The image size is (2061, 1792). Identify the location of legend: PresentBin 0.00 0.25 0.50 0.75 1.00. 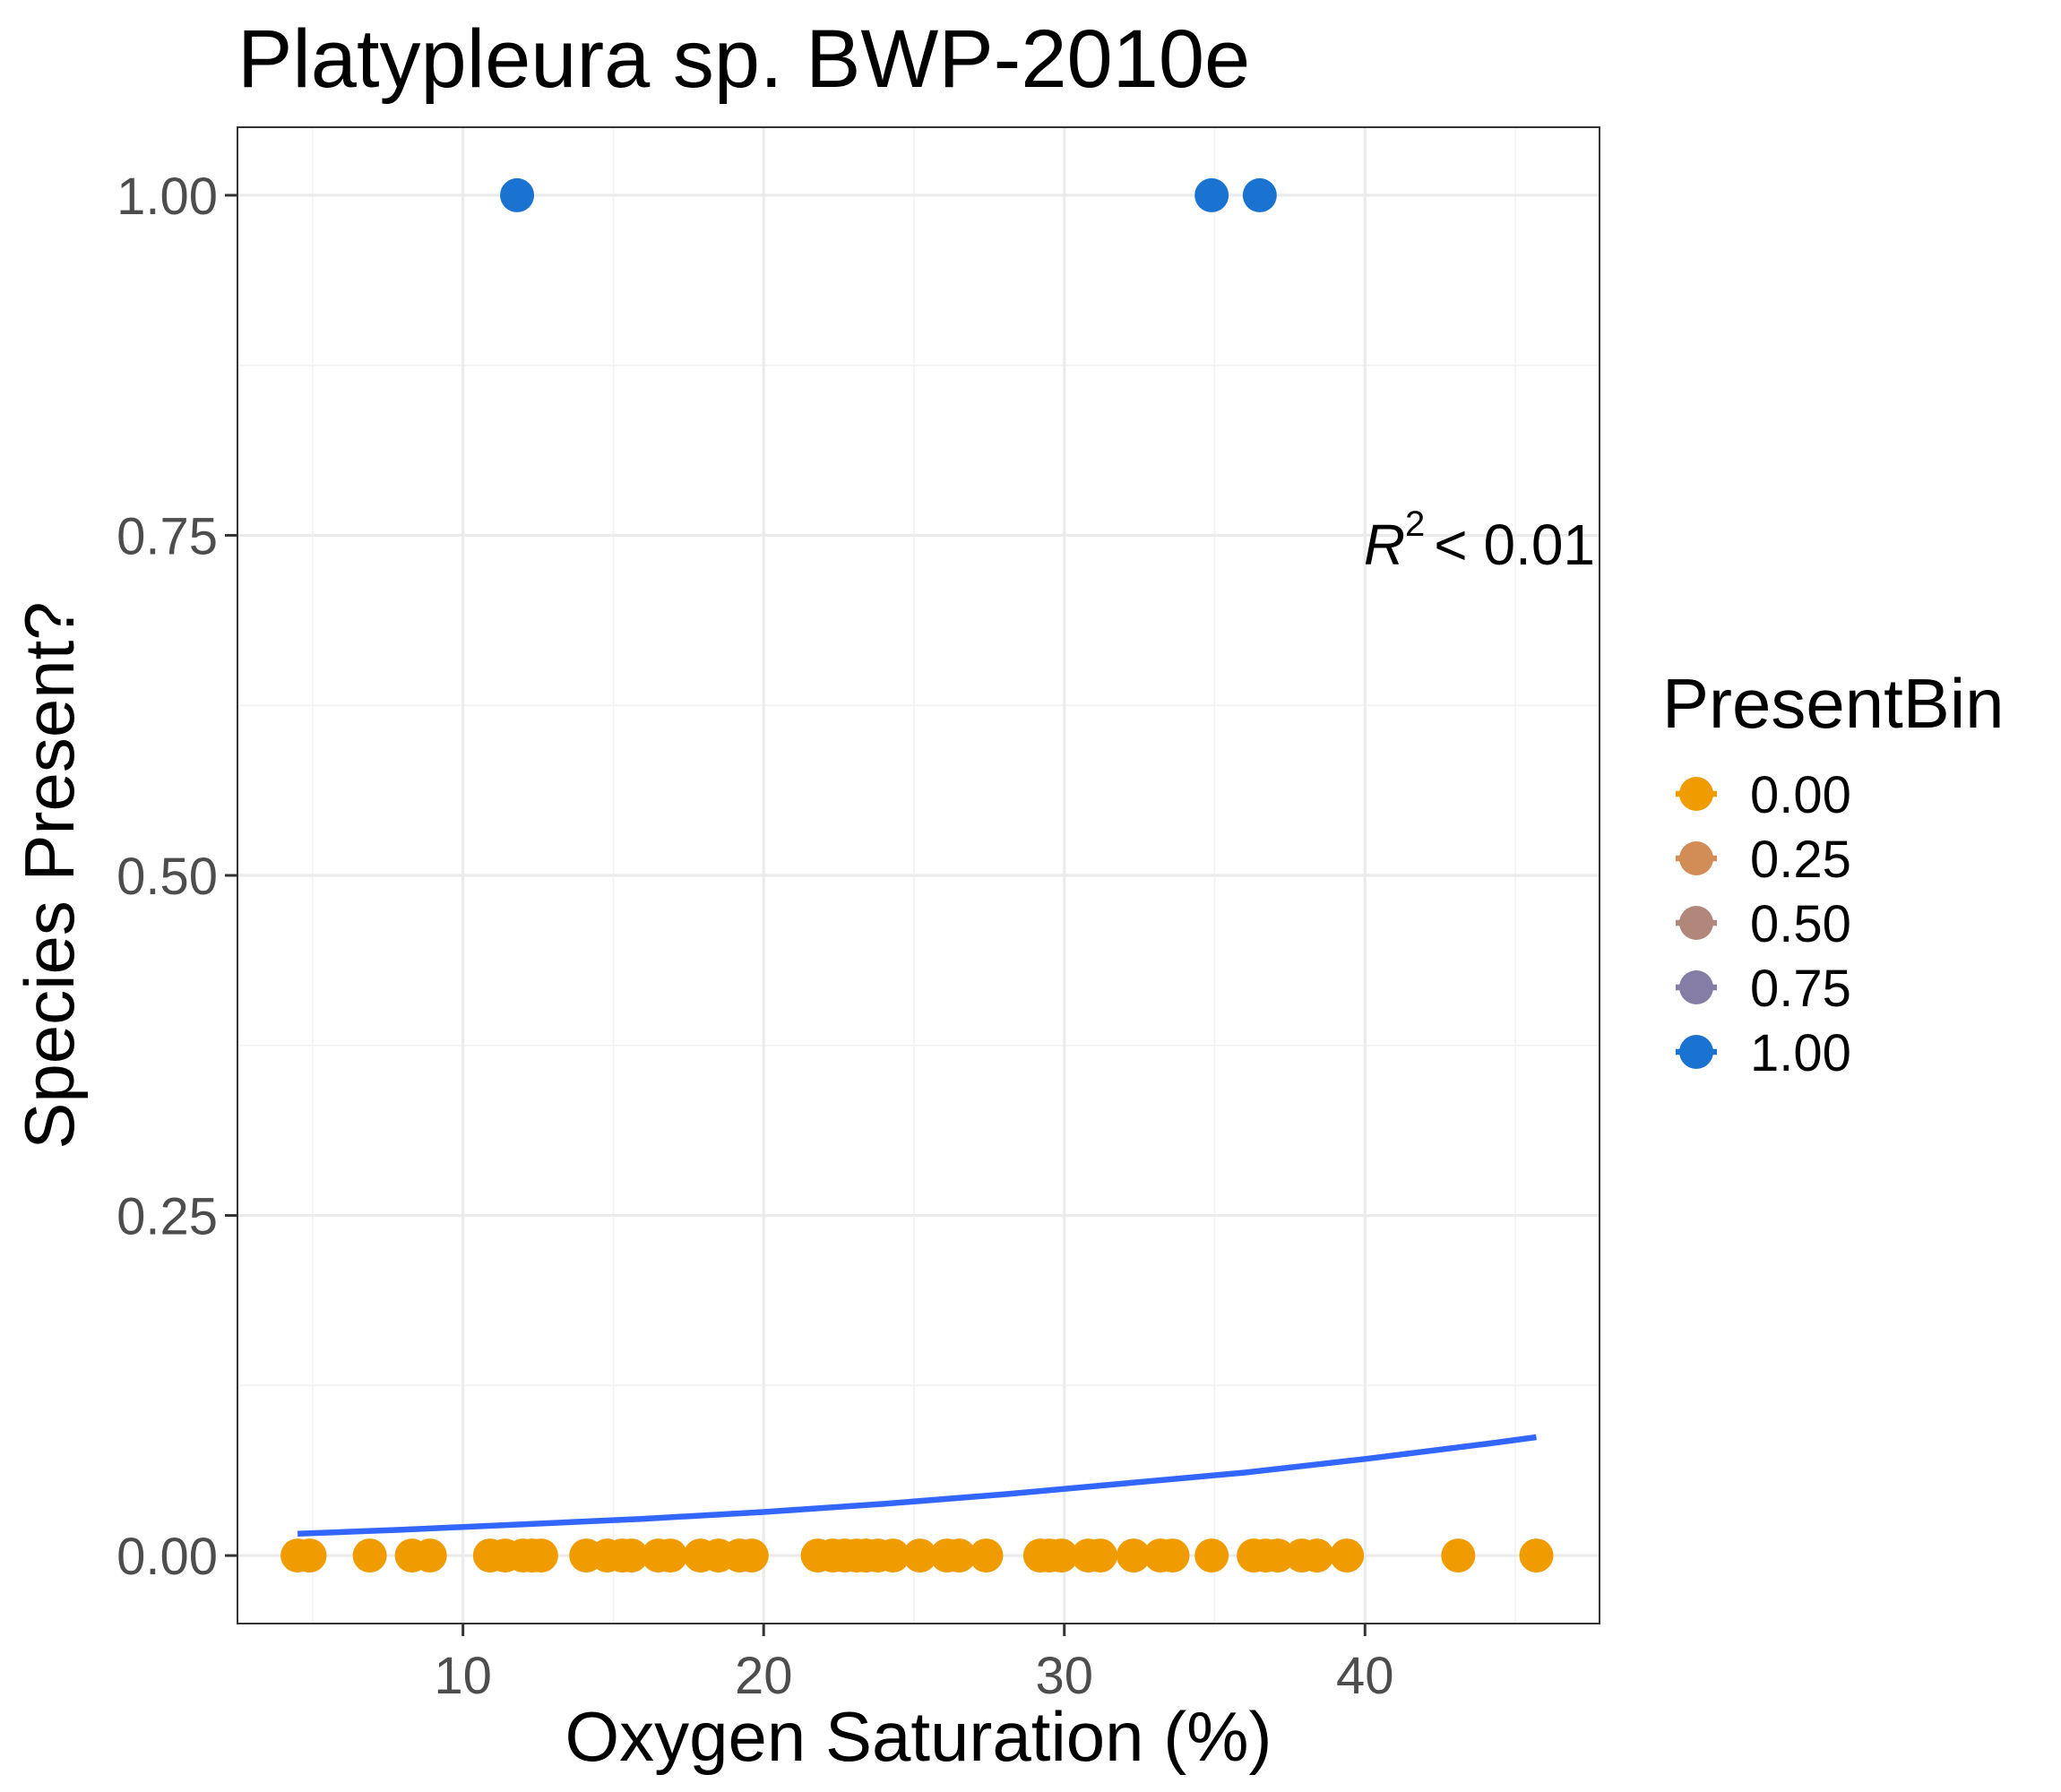
(1833, 873).